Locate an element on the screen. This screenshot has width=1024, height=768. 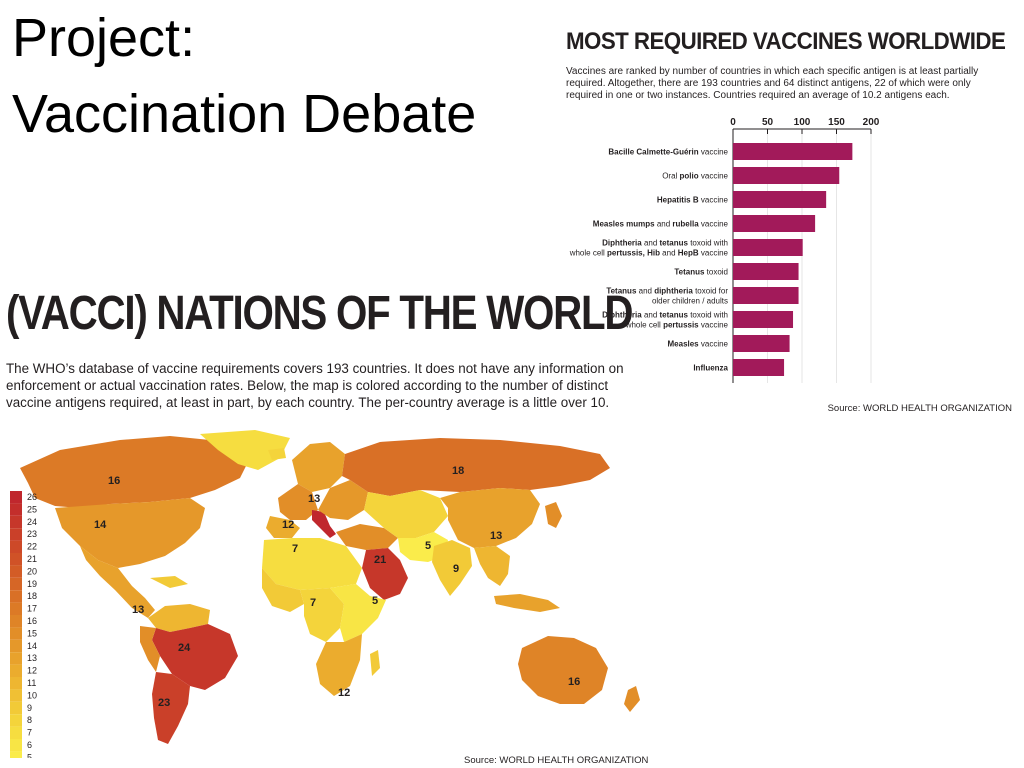
chart-heading: MOST REQUIRED VACCINES WORLDWIDE is located at coordinates (786, 41).